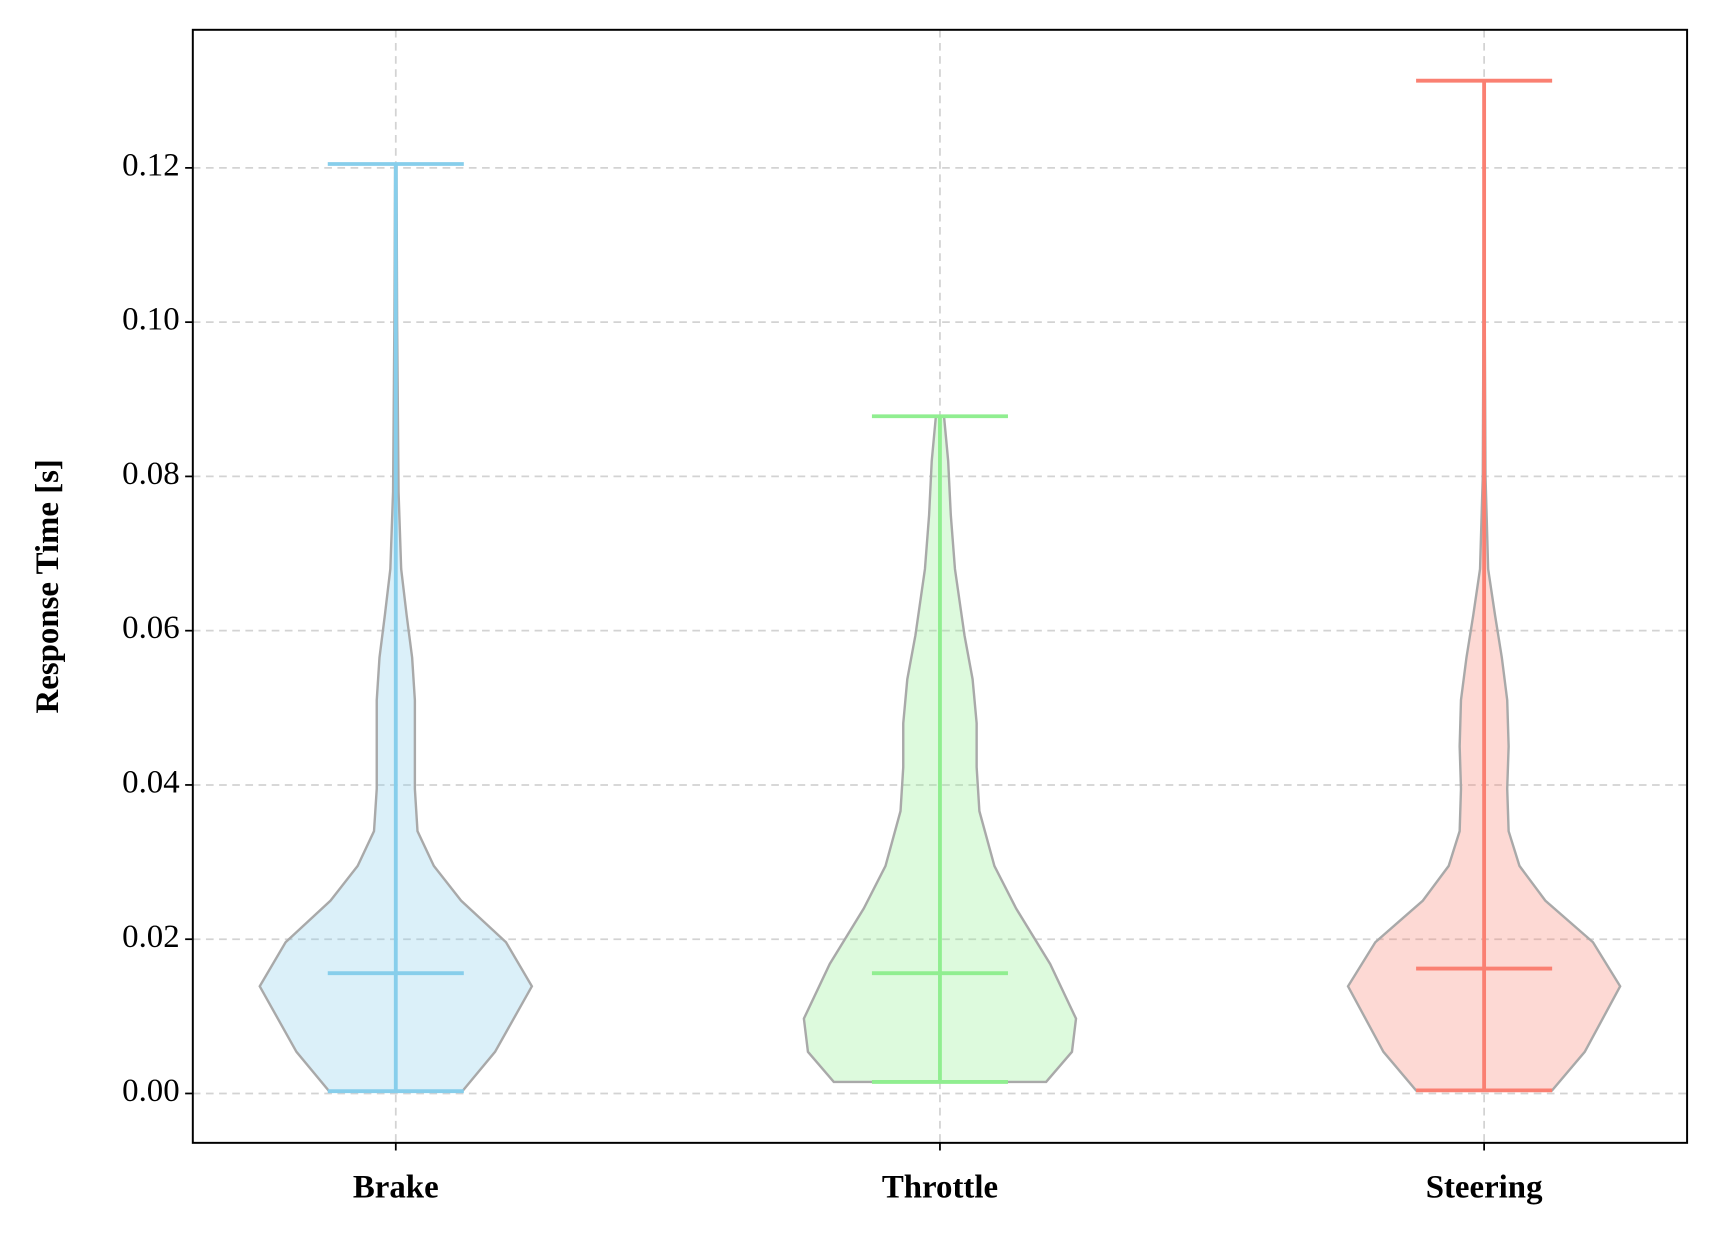  Describe the element at coordinates (396, 1188) in the screenshot. I see `x-tick-label: Brake` at that location.